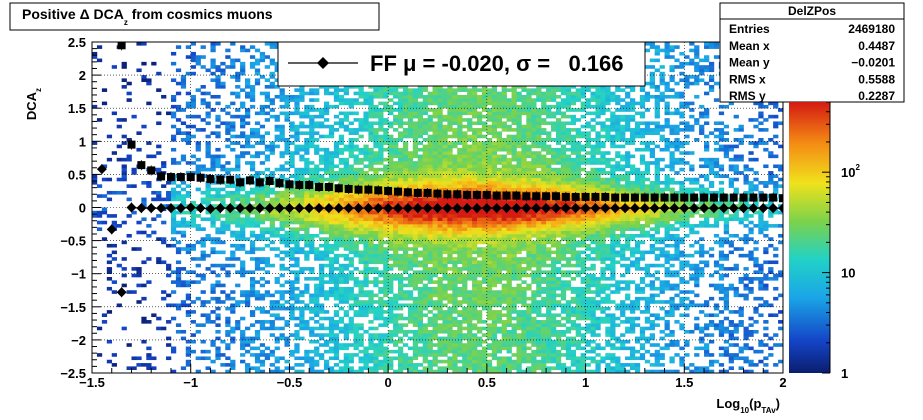 This screenshot has width=923, height=420. Describe the element at coordinates (82, 141) in the screenshot. I see `y-tick-label: 1` at that location.